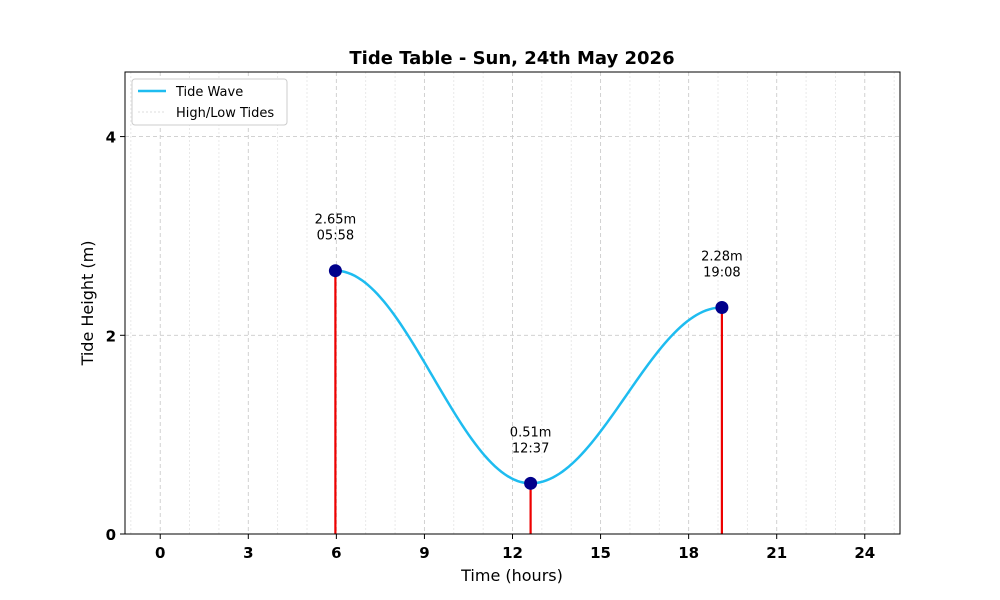  Describe the element at coordinates (512, 553) in the screenshot. I see `x-tick-label: 12` at that location.